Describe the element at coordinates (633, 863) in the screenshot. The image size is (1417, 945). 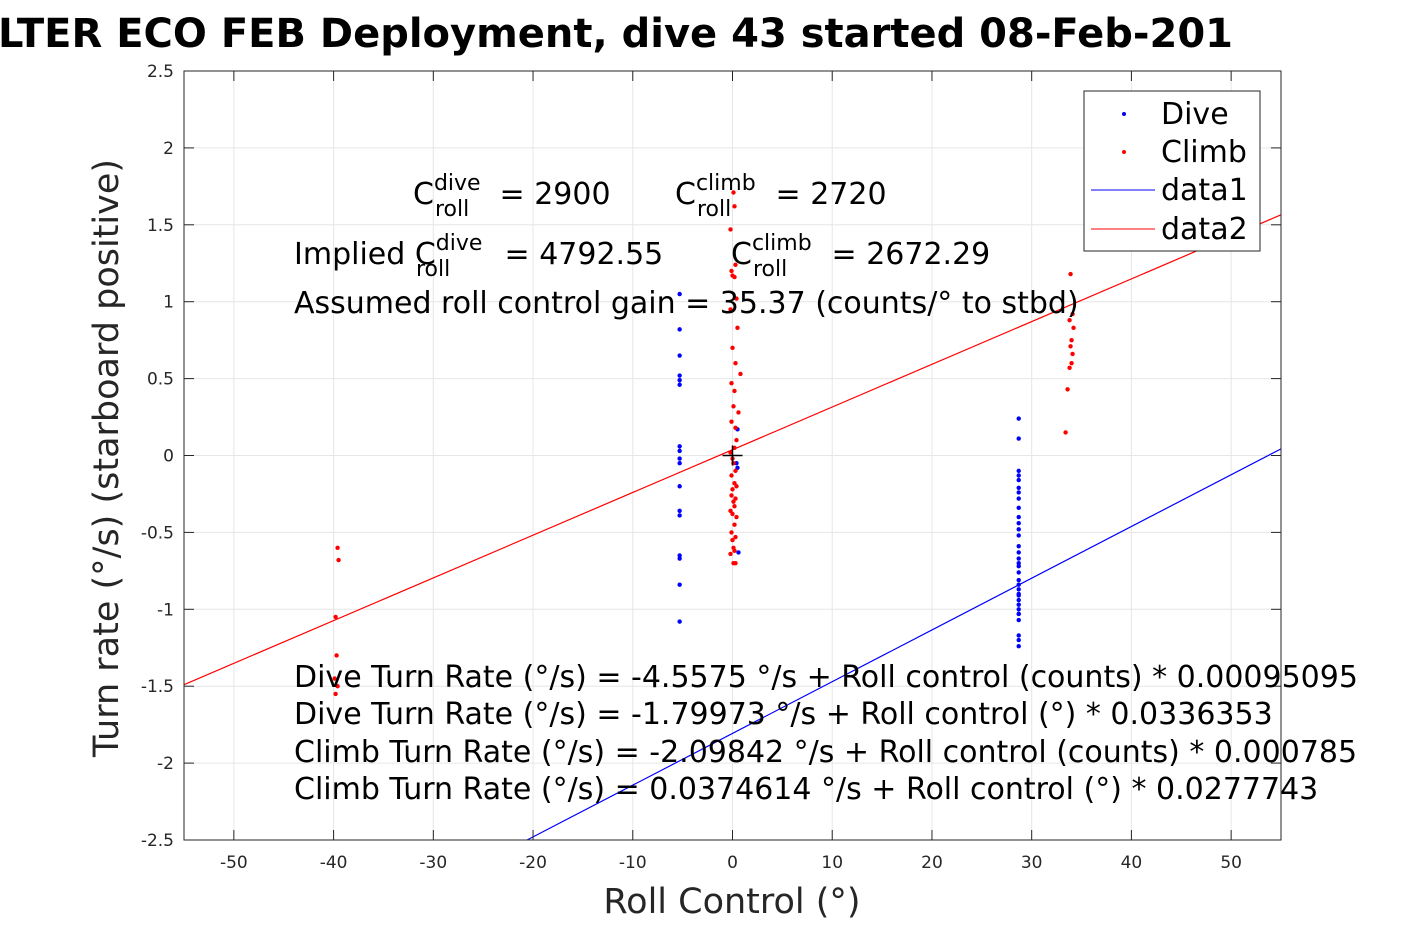
I see `x-tick-label: -10` at that location.